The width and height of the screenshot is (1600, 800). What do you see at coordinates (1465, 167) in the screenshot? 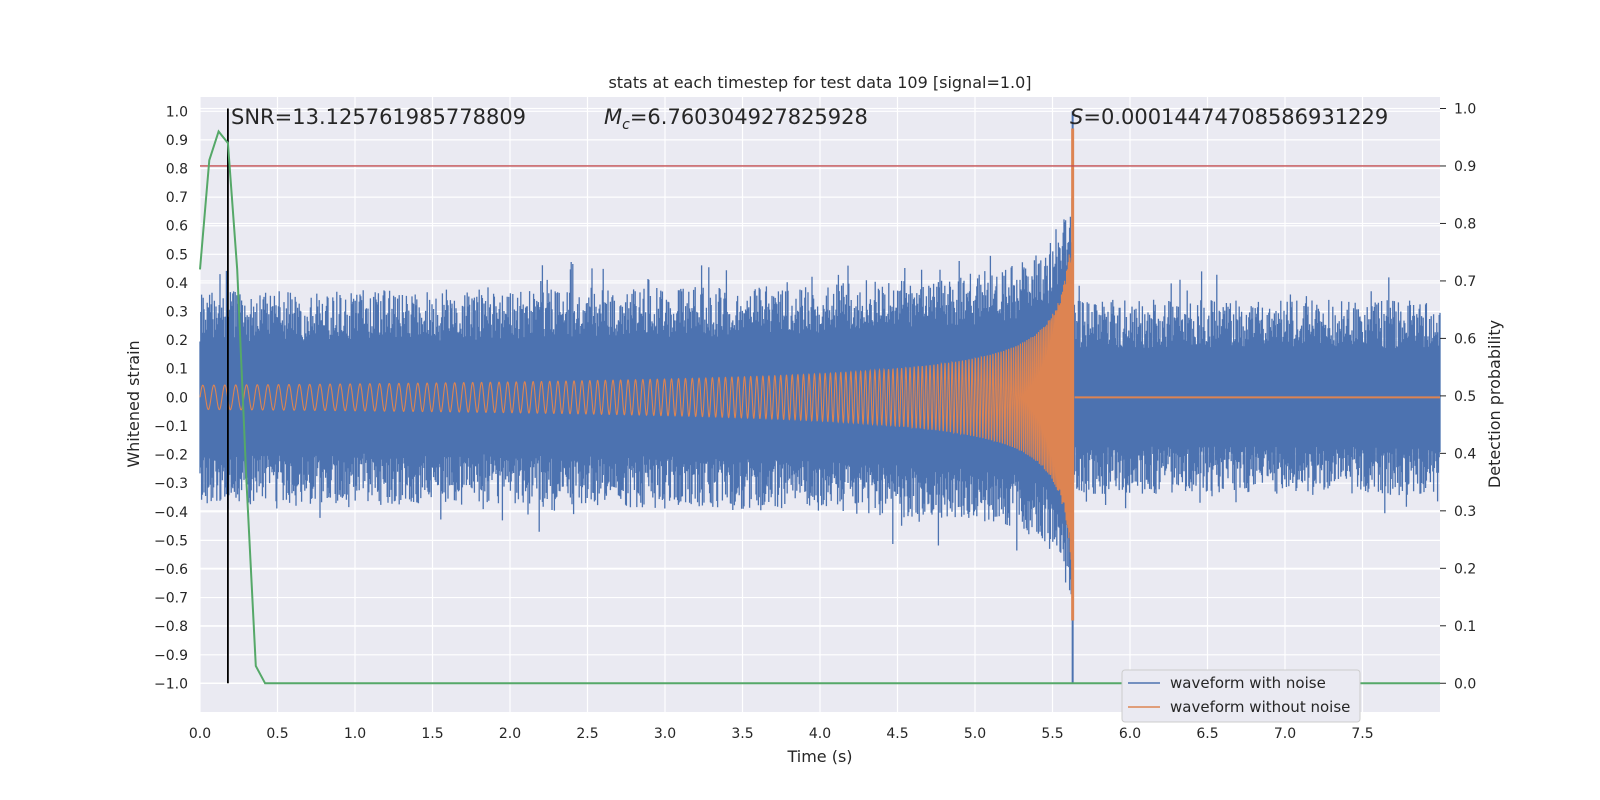
I see `y-right-tick-label: 0.9` at bounding box center [1465, 167].